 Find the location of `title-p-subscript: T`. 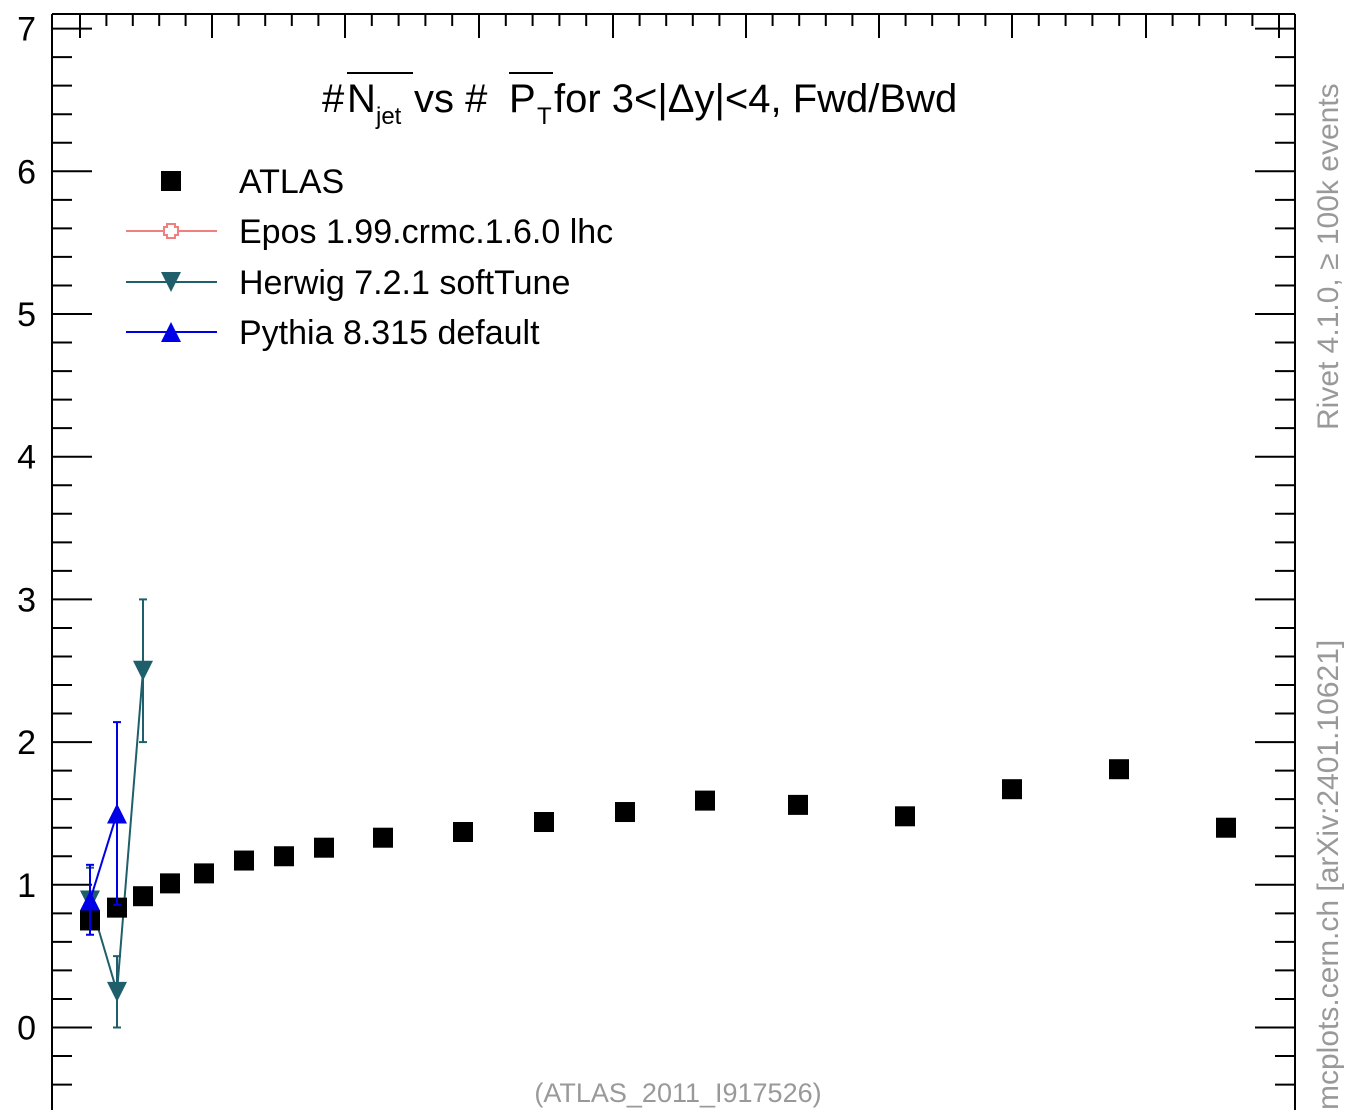

title-p-subscript: T is located at coordinates (544, 116).